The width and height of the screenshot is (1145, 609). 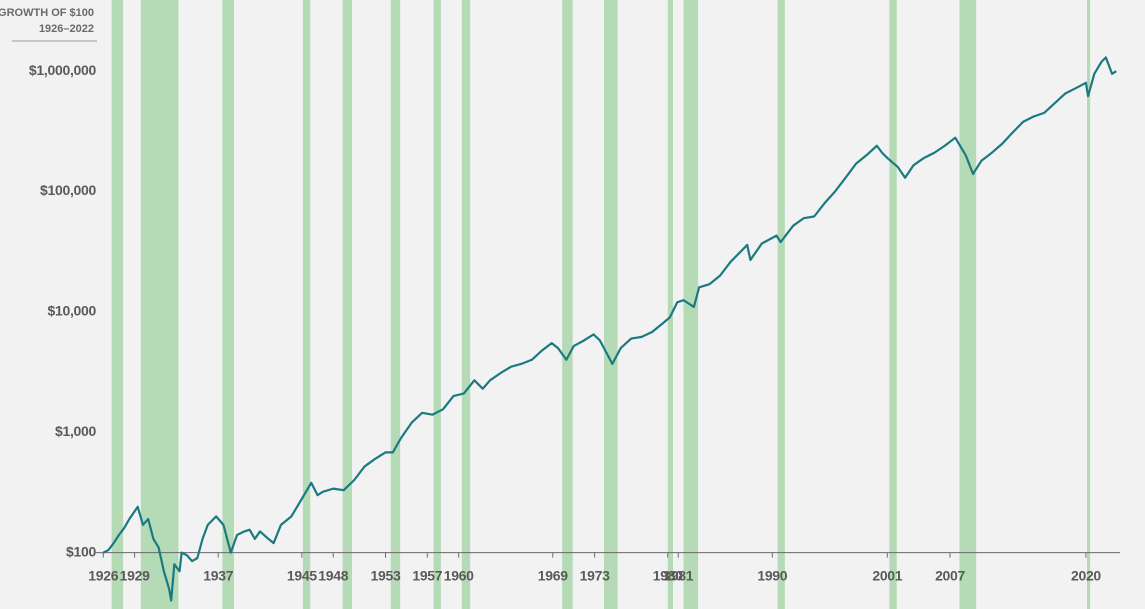 What do you see at coordinates (668, 575) in the screenshot?
I see `x-tick-label: 1980` at bounding box center [668, 575].